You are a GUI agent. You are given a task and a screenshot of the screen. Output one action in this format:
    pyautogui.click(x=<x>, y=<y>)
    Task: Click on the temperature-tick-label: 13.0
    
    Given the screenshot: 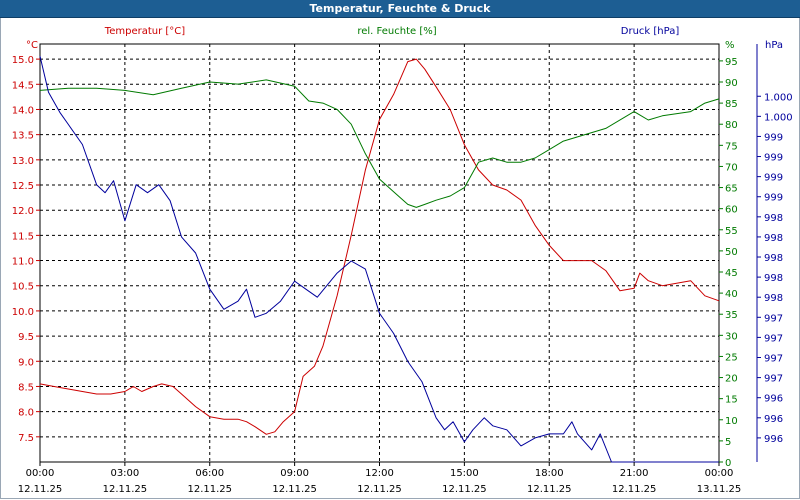 What is the action you would take?
    pyautogui.click(x=23, y=161)
    